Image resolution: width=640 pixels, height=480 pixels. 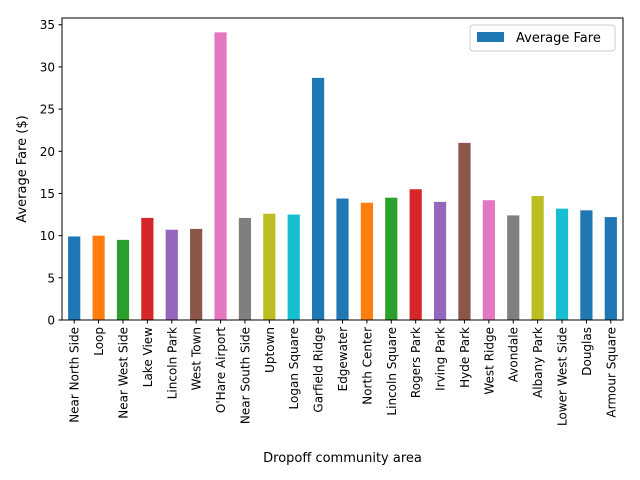 What do you see at coordinates (51, 173) in the screenshot?
I see `y-axis-ticks: 0 5 10 15 20 25 30 35` at bounding box center [51, 173].